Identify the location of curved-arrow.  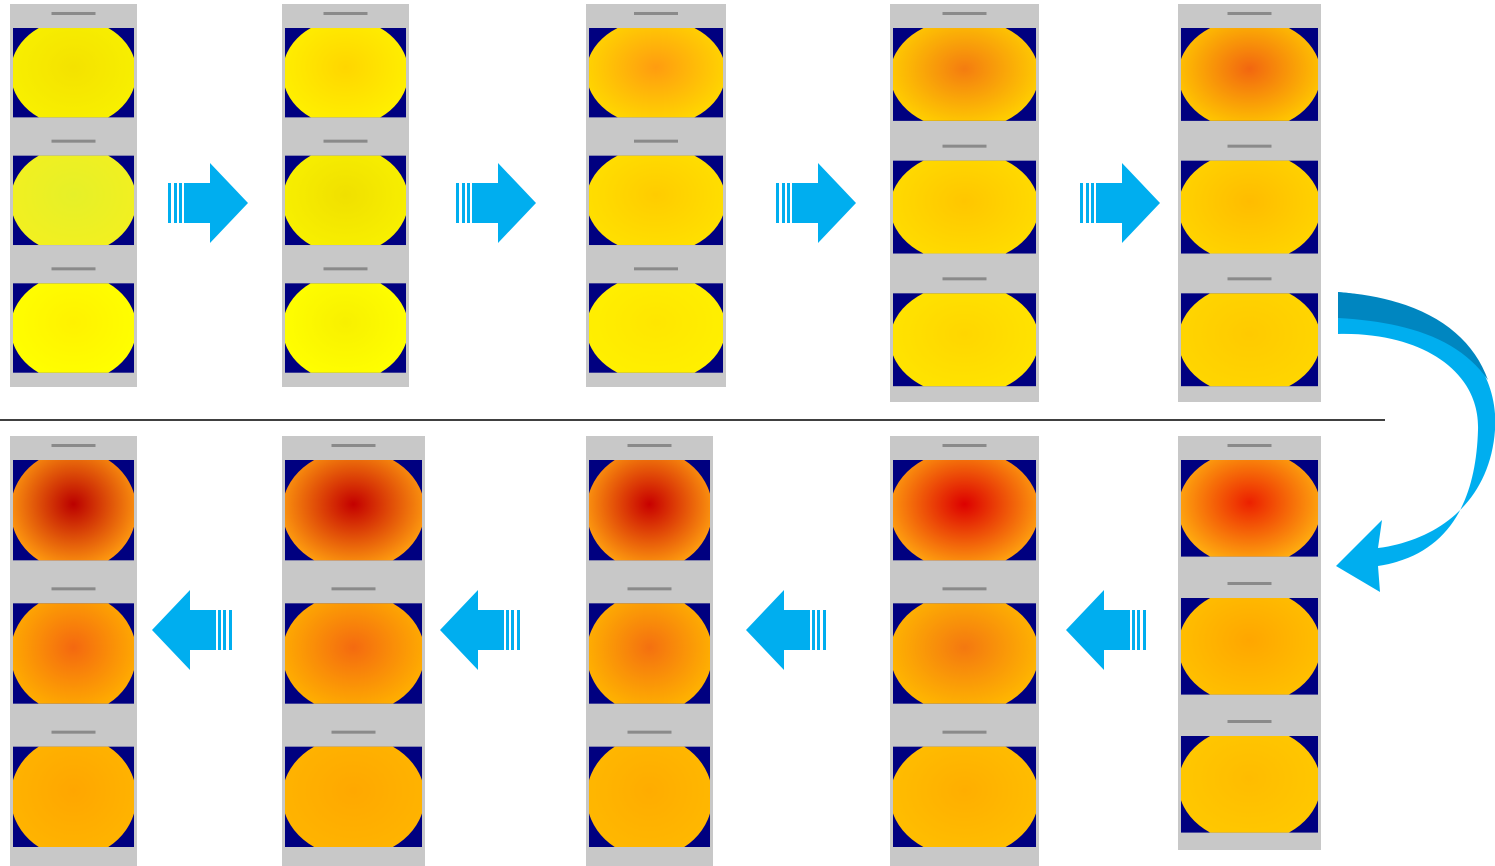
(1415, 442).